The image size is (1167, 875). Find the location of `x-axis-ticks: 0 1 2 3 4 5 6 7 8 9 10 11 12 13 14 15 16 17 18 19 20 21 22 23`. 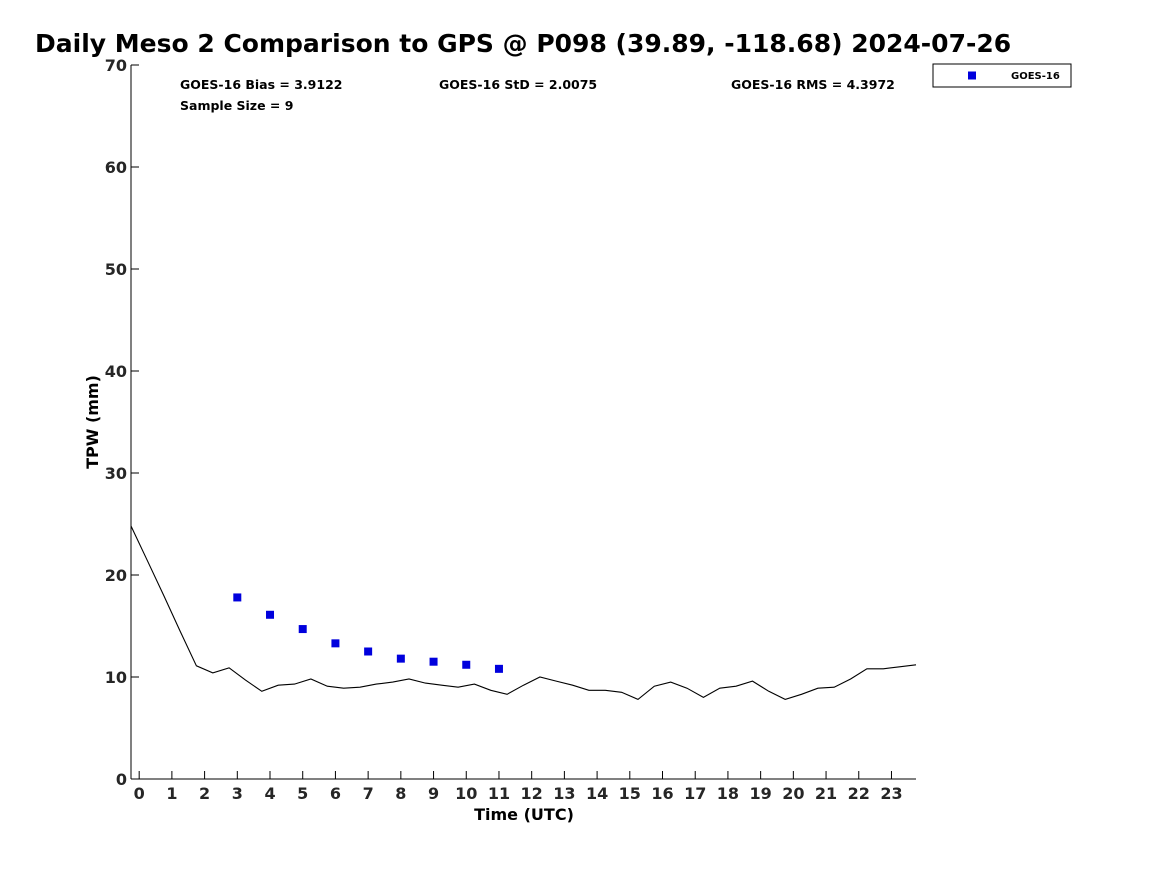

x-axis-ticks: 0 1 2 3 4 5 6 7 8 9 10 11 12 13 14 15 16 17 18 19 20 21 22 23 is located at coordinates (518, 787).